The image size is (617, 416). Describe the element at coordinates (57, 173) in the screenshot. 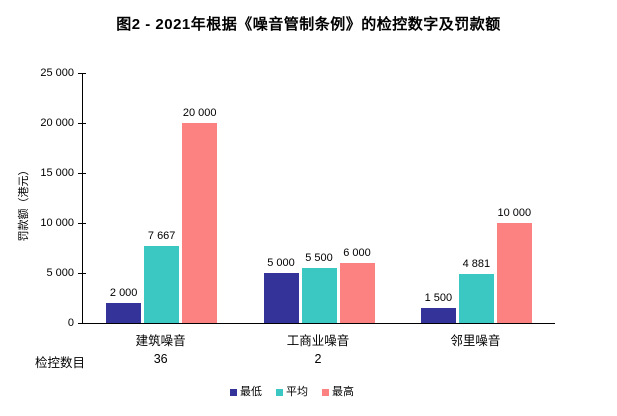

I see `y-tick-label: 15 000` at that location.